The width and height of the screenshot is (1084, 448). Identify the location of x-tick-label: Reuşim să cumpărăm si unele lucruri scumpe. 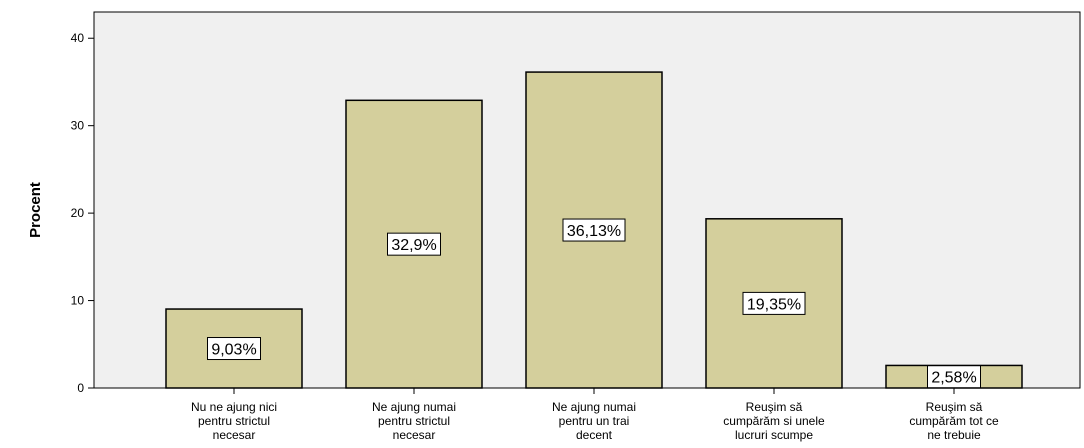
(774, 421).